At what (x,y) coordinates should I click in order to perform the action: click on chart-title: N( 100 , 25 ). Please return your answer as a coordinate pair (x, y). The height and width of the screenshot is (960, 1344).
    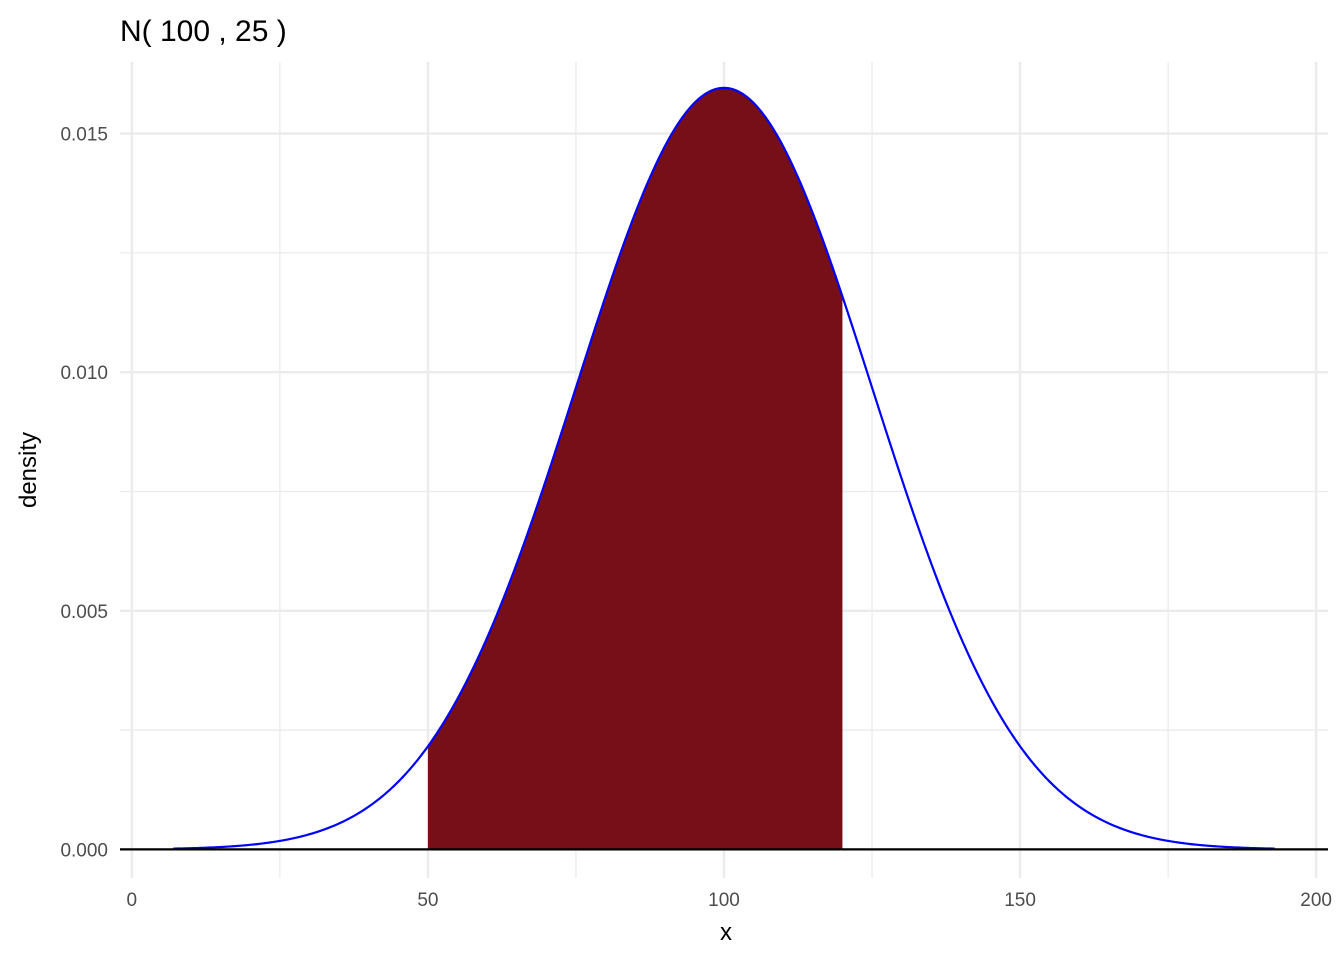
    Looking at the image, I should click on (203, 31).